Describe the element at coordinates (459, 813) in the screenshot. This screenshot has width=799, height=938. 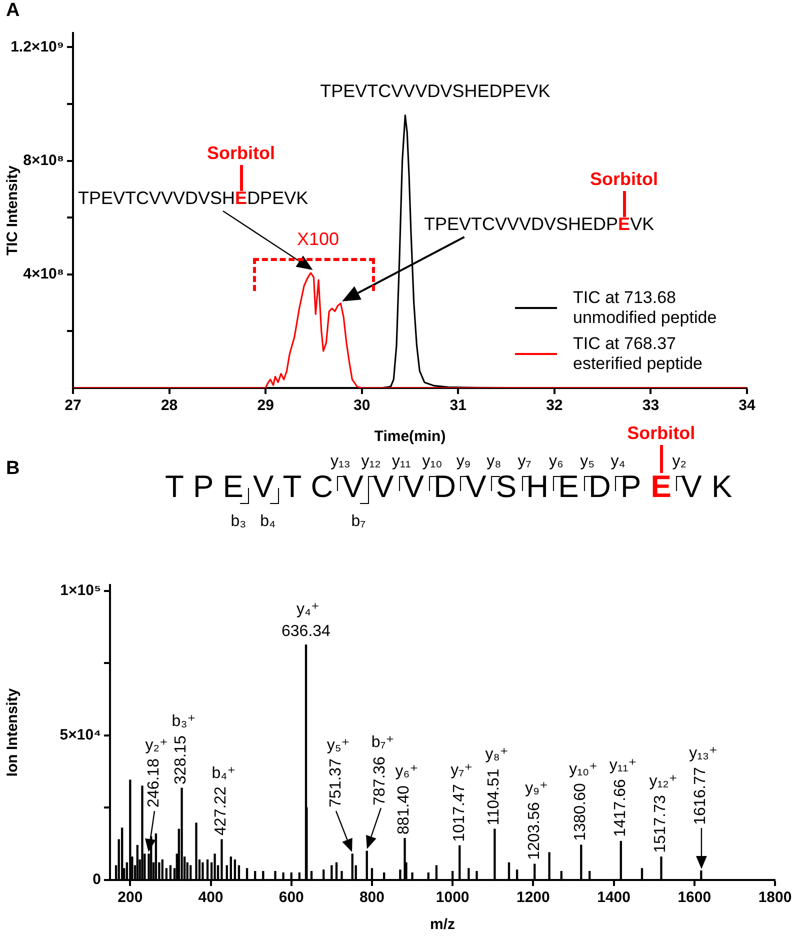
I see `annotation: 1017.47` at that location.